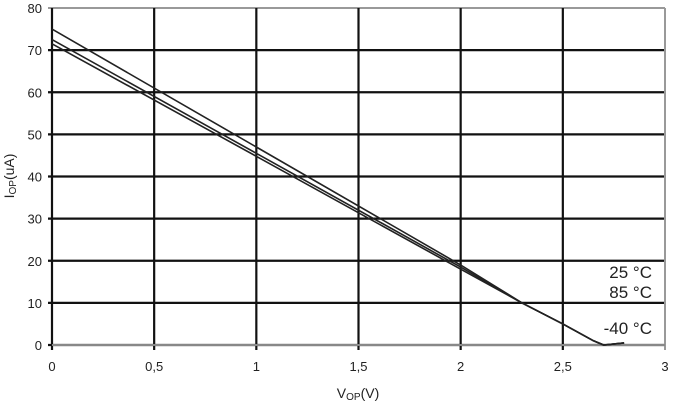 Image resolution: width=674 pixels, height=408 pixels. Describe the element at coordinates (630, 272) in the screenshot. I see `annotation-25c: 25 °C` at that location.